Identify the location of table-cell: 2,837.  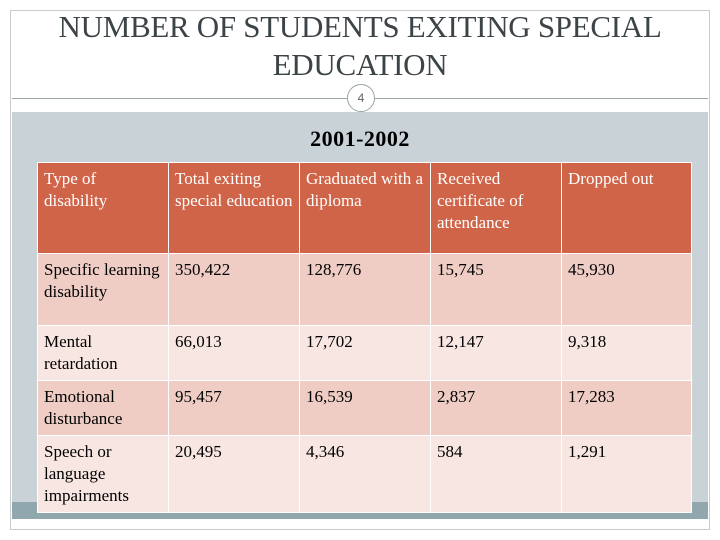
(496, 408).